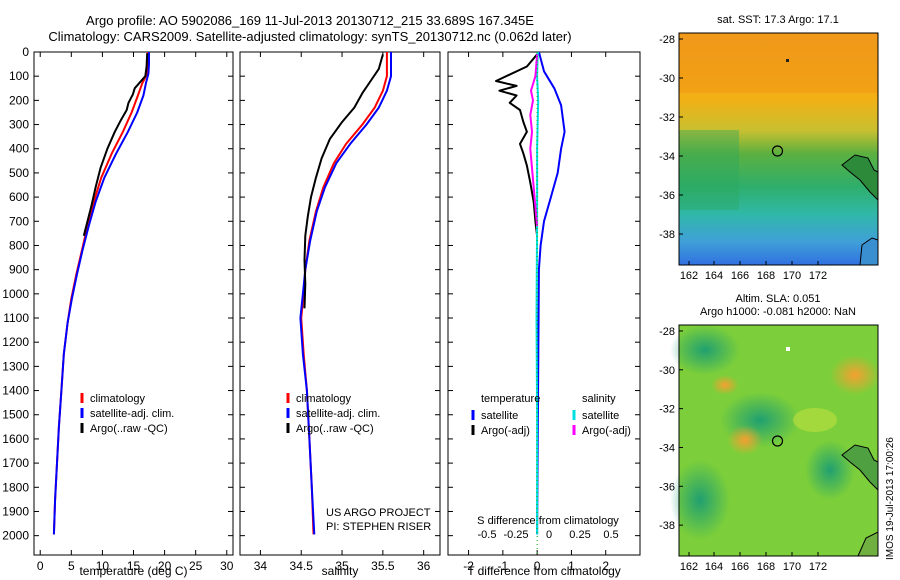 This screenshot has width=900, height=580. I want to click on y-tick-label: 600, so click(19, 197).